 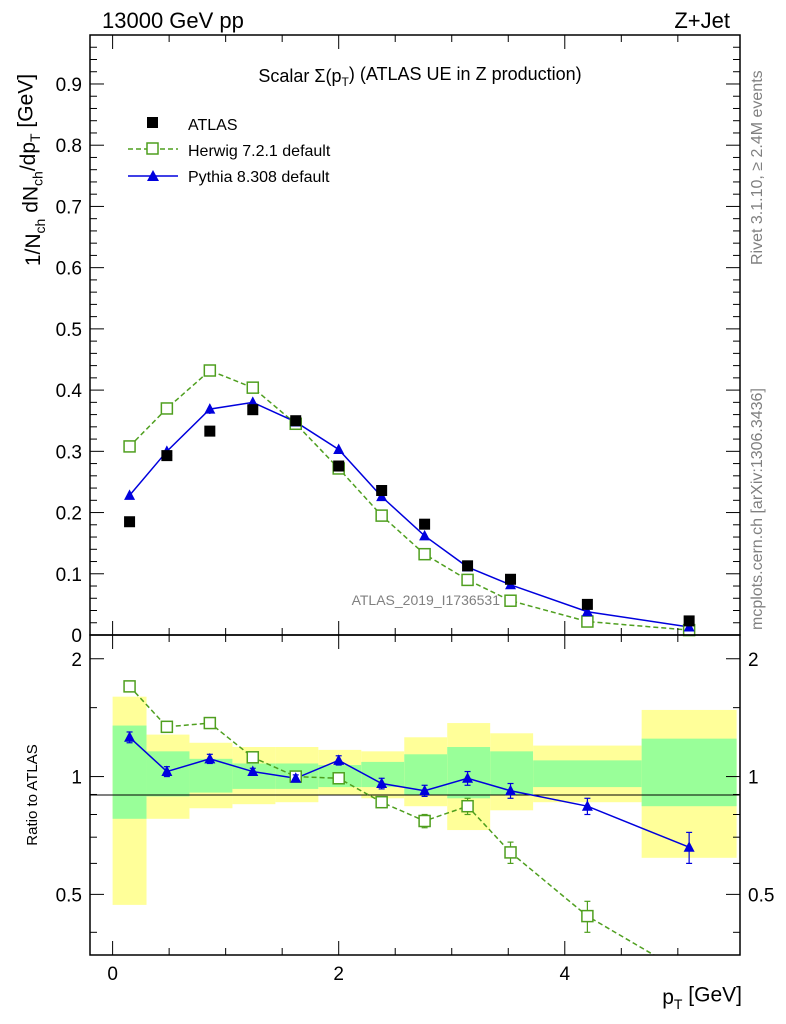 What do you see at coordinates (702, 20) in the screenshot?
I see `header-right: Z+Jet` at bounding box center [702, 20].